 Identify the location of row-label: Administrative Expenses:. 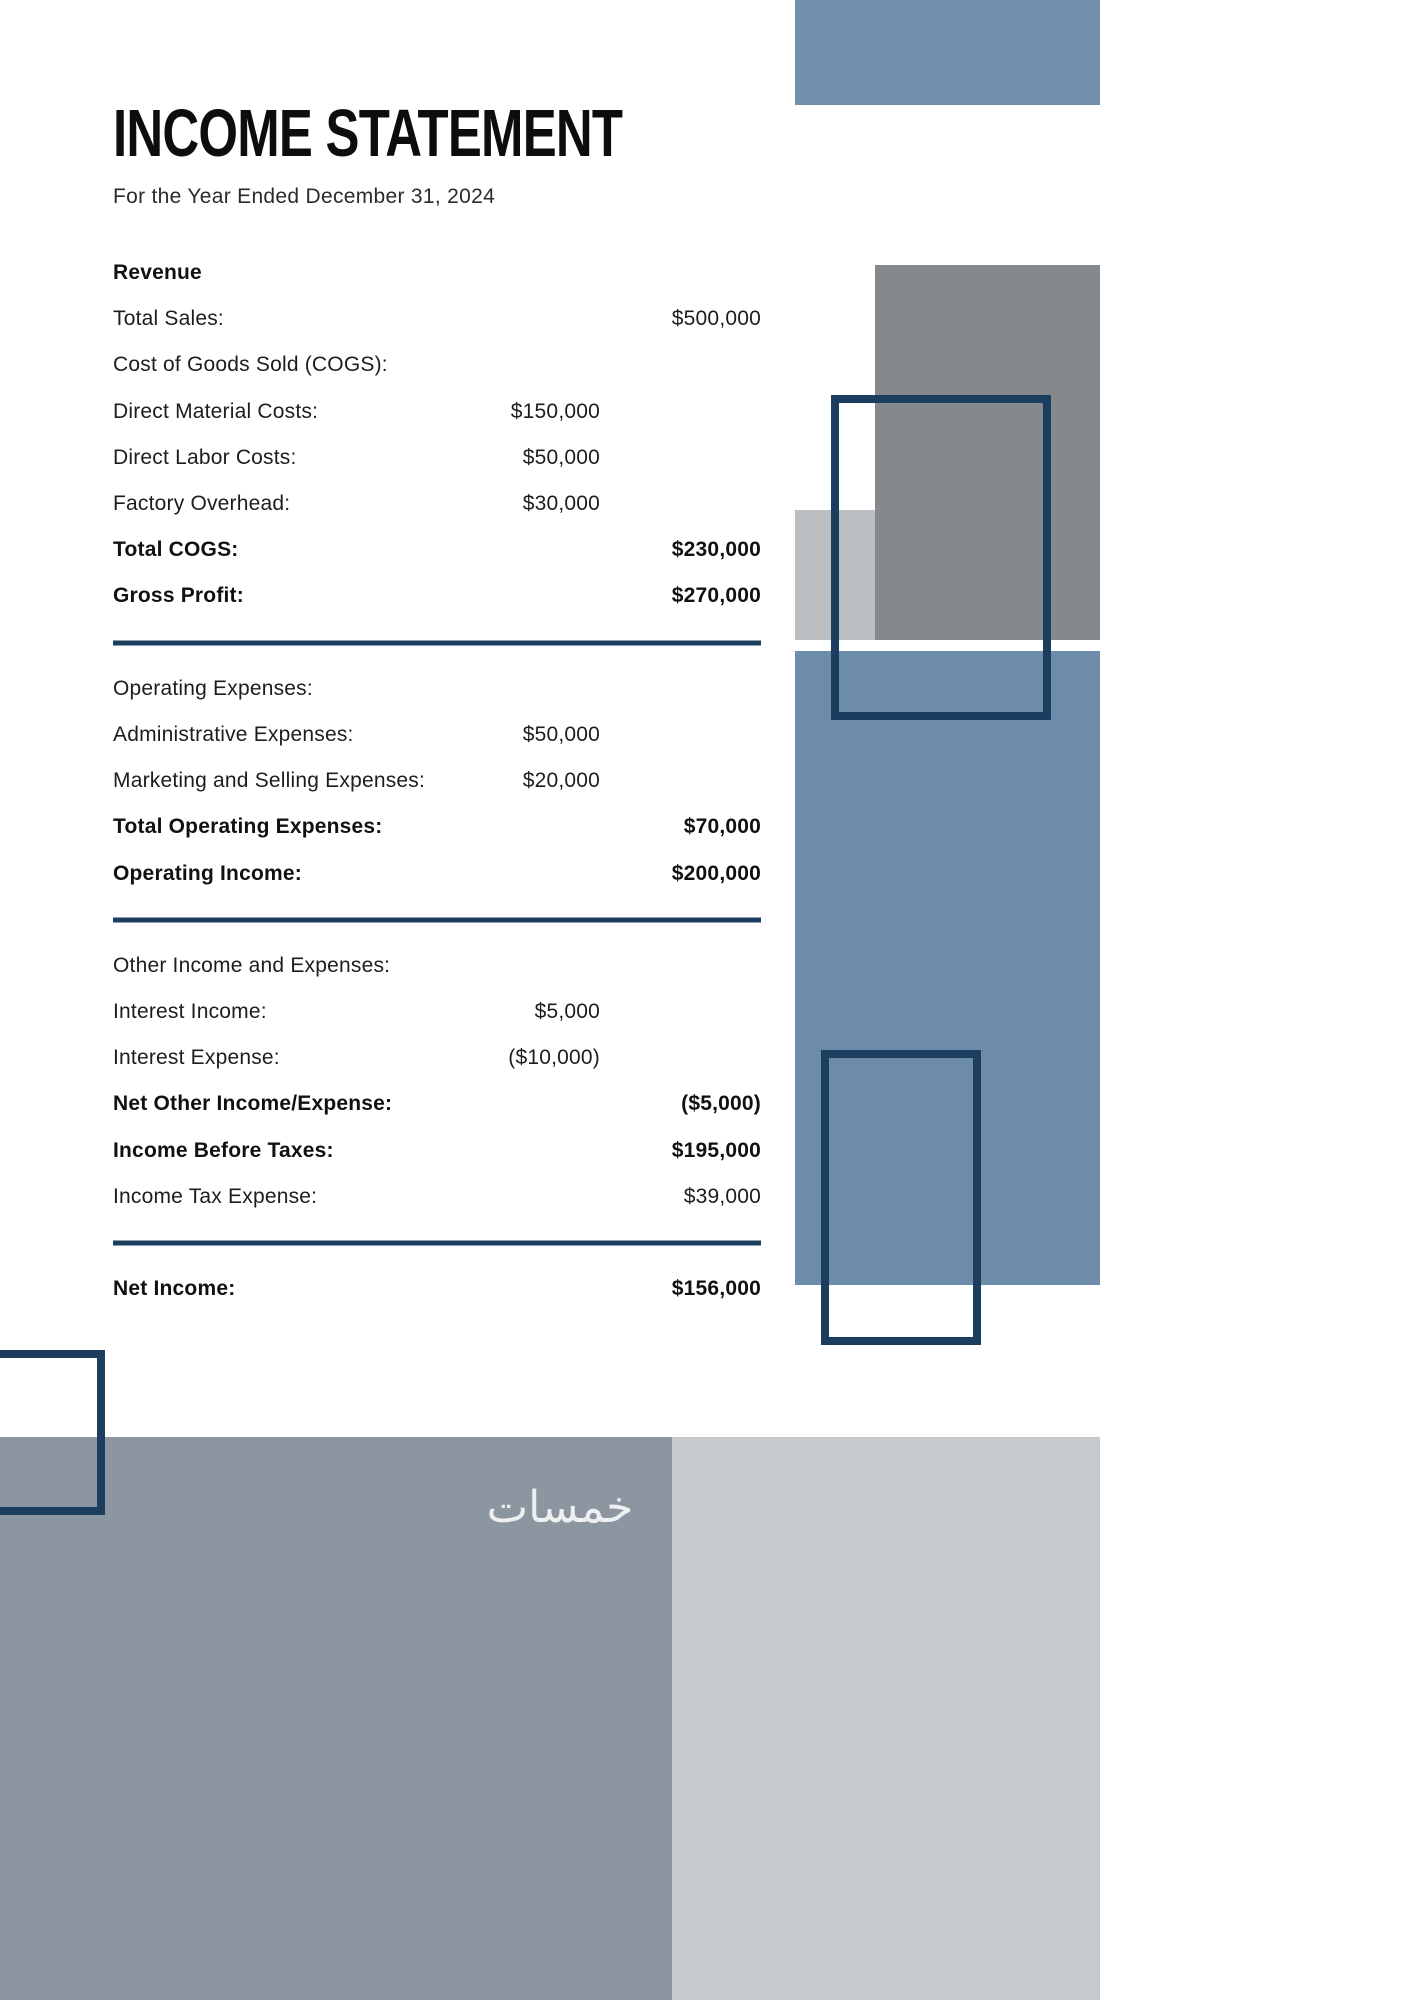
(233, 734).